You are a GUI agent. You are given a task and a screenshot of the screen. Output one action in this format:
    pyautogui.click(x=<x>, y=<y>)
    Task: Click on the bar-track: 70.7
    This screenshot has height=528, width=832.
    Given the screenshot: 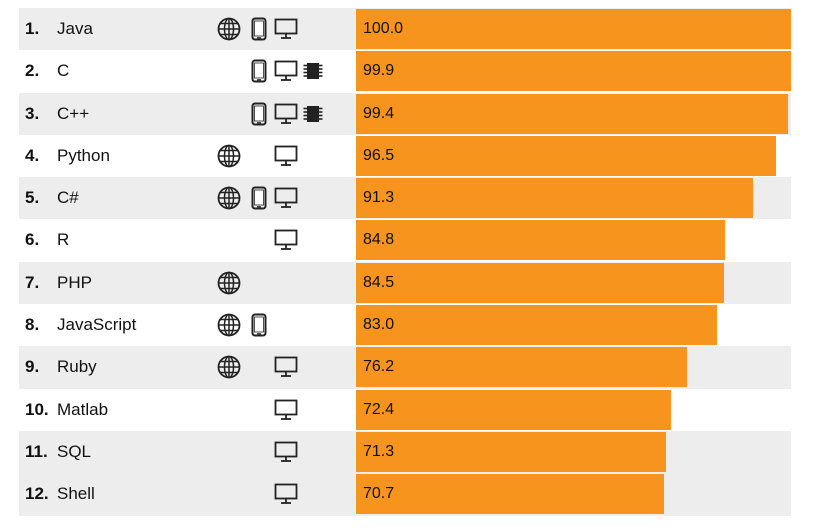 What is the action you would take?
    pyautogui.click(x=573, y=494)
    